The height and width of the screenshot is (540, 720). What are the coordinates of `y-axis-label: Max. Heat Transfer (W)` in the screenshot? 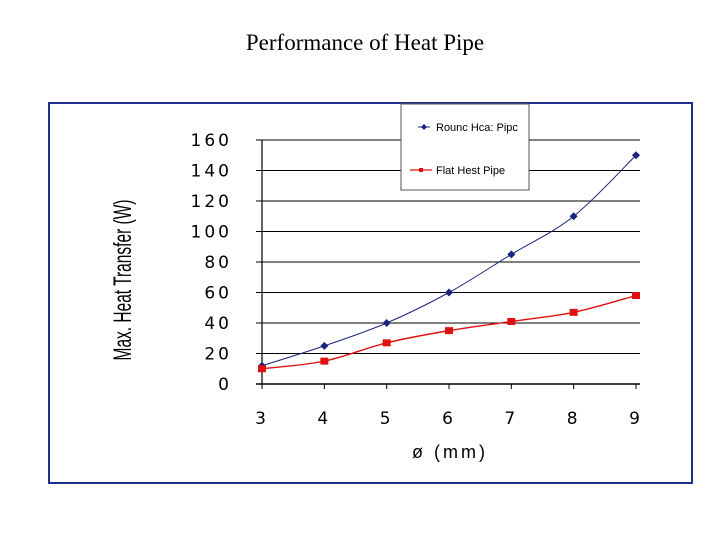 It's located at (123, 280).